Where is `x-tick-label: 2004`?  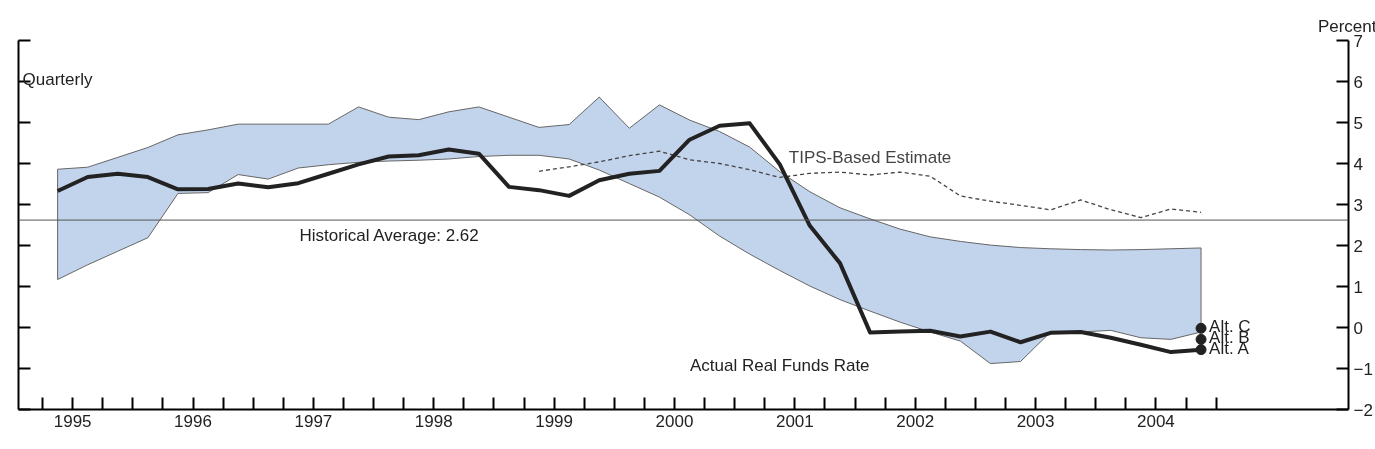
x-tick-label: 2004 is located at coordinates (1156, 421).